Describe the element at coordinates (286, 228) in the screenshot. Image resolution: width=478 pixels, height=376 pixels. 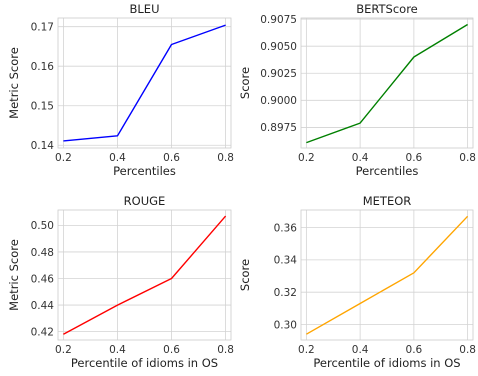
I see `y-tick-label: 0.36` at that location.